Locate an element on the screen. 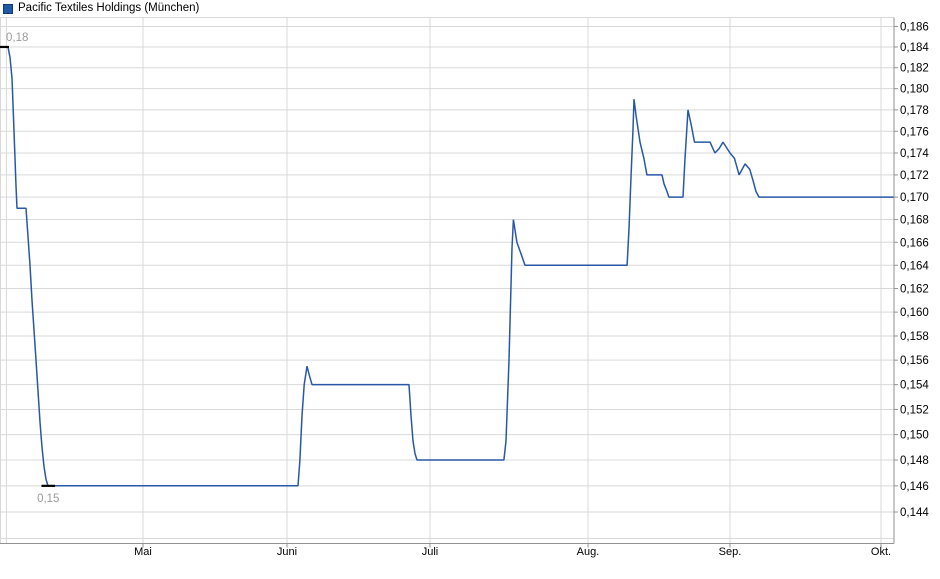 The image size is (940, 579). y-axis-label: 0,174 is located at coordinates (914, 154).